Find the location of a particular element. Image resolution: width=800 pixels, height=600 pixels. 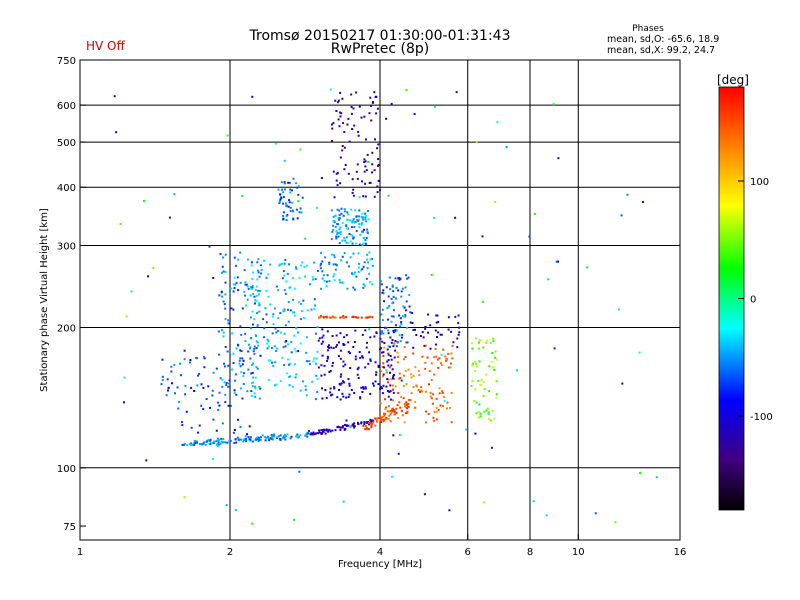

chart-title: Tromsø 20150217 01:30:00-01:31:43 is located at coordinates (380, 36).